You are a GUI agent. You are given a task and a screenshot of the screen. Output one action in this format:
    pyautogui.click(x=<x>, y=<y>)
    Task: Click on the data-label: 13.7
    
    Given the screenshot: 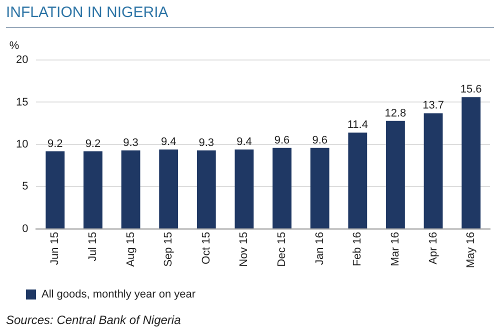 What is the action you would take?
    pyautogui.click(x=433, y=106)
    